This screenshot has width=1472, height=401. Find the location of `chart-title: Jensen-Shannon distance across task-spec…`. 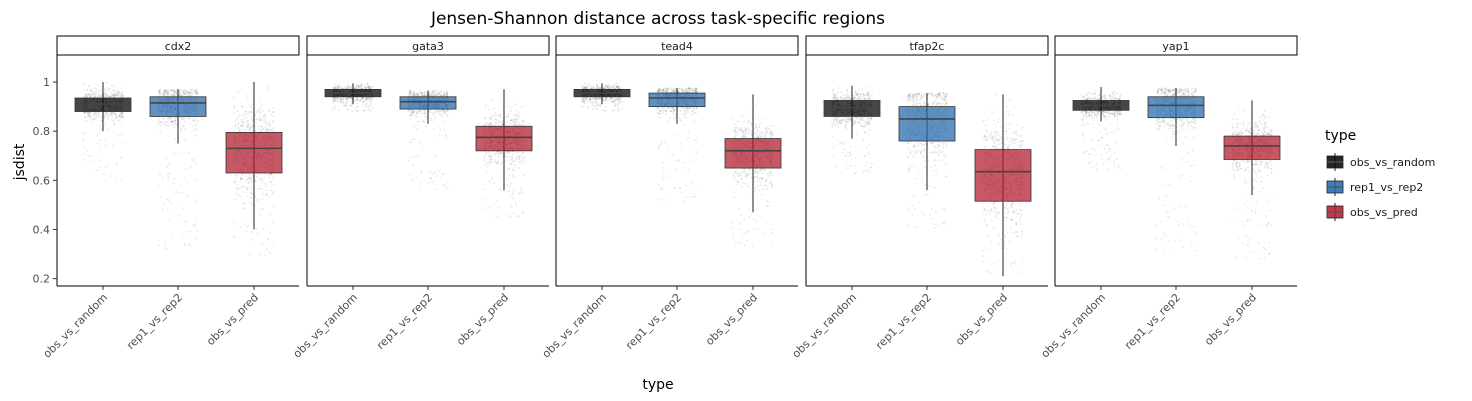

chart-title: Jensen-Shannon distance across task-spec… is located at coordinates (657, 19).